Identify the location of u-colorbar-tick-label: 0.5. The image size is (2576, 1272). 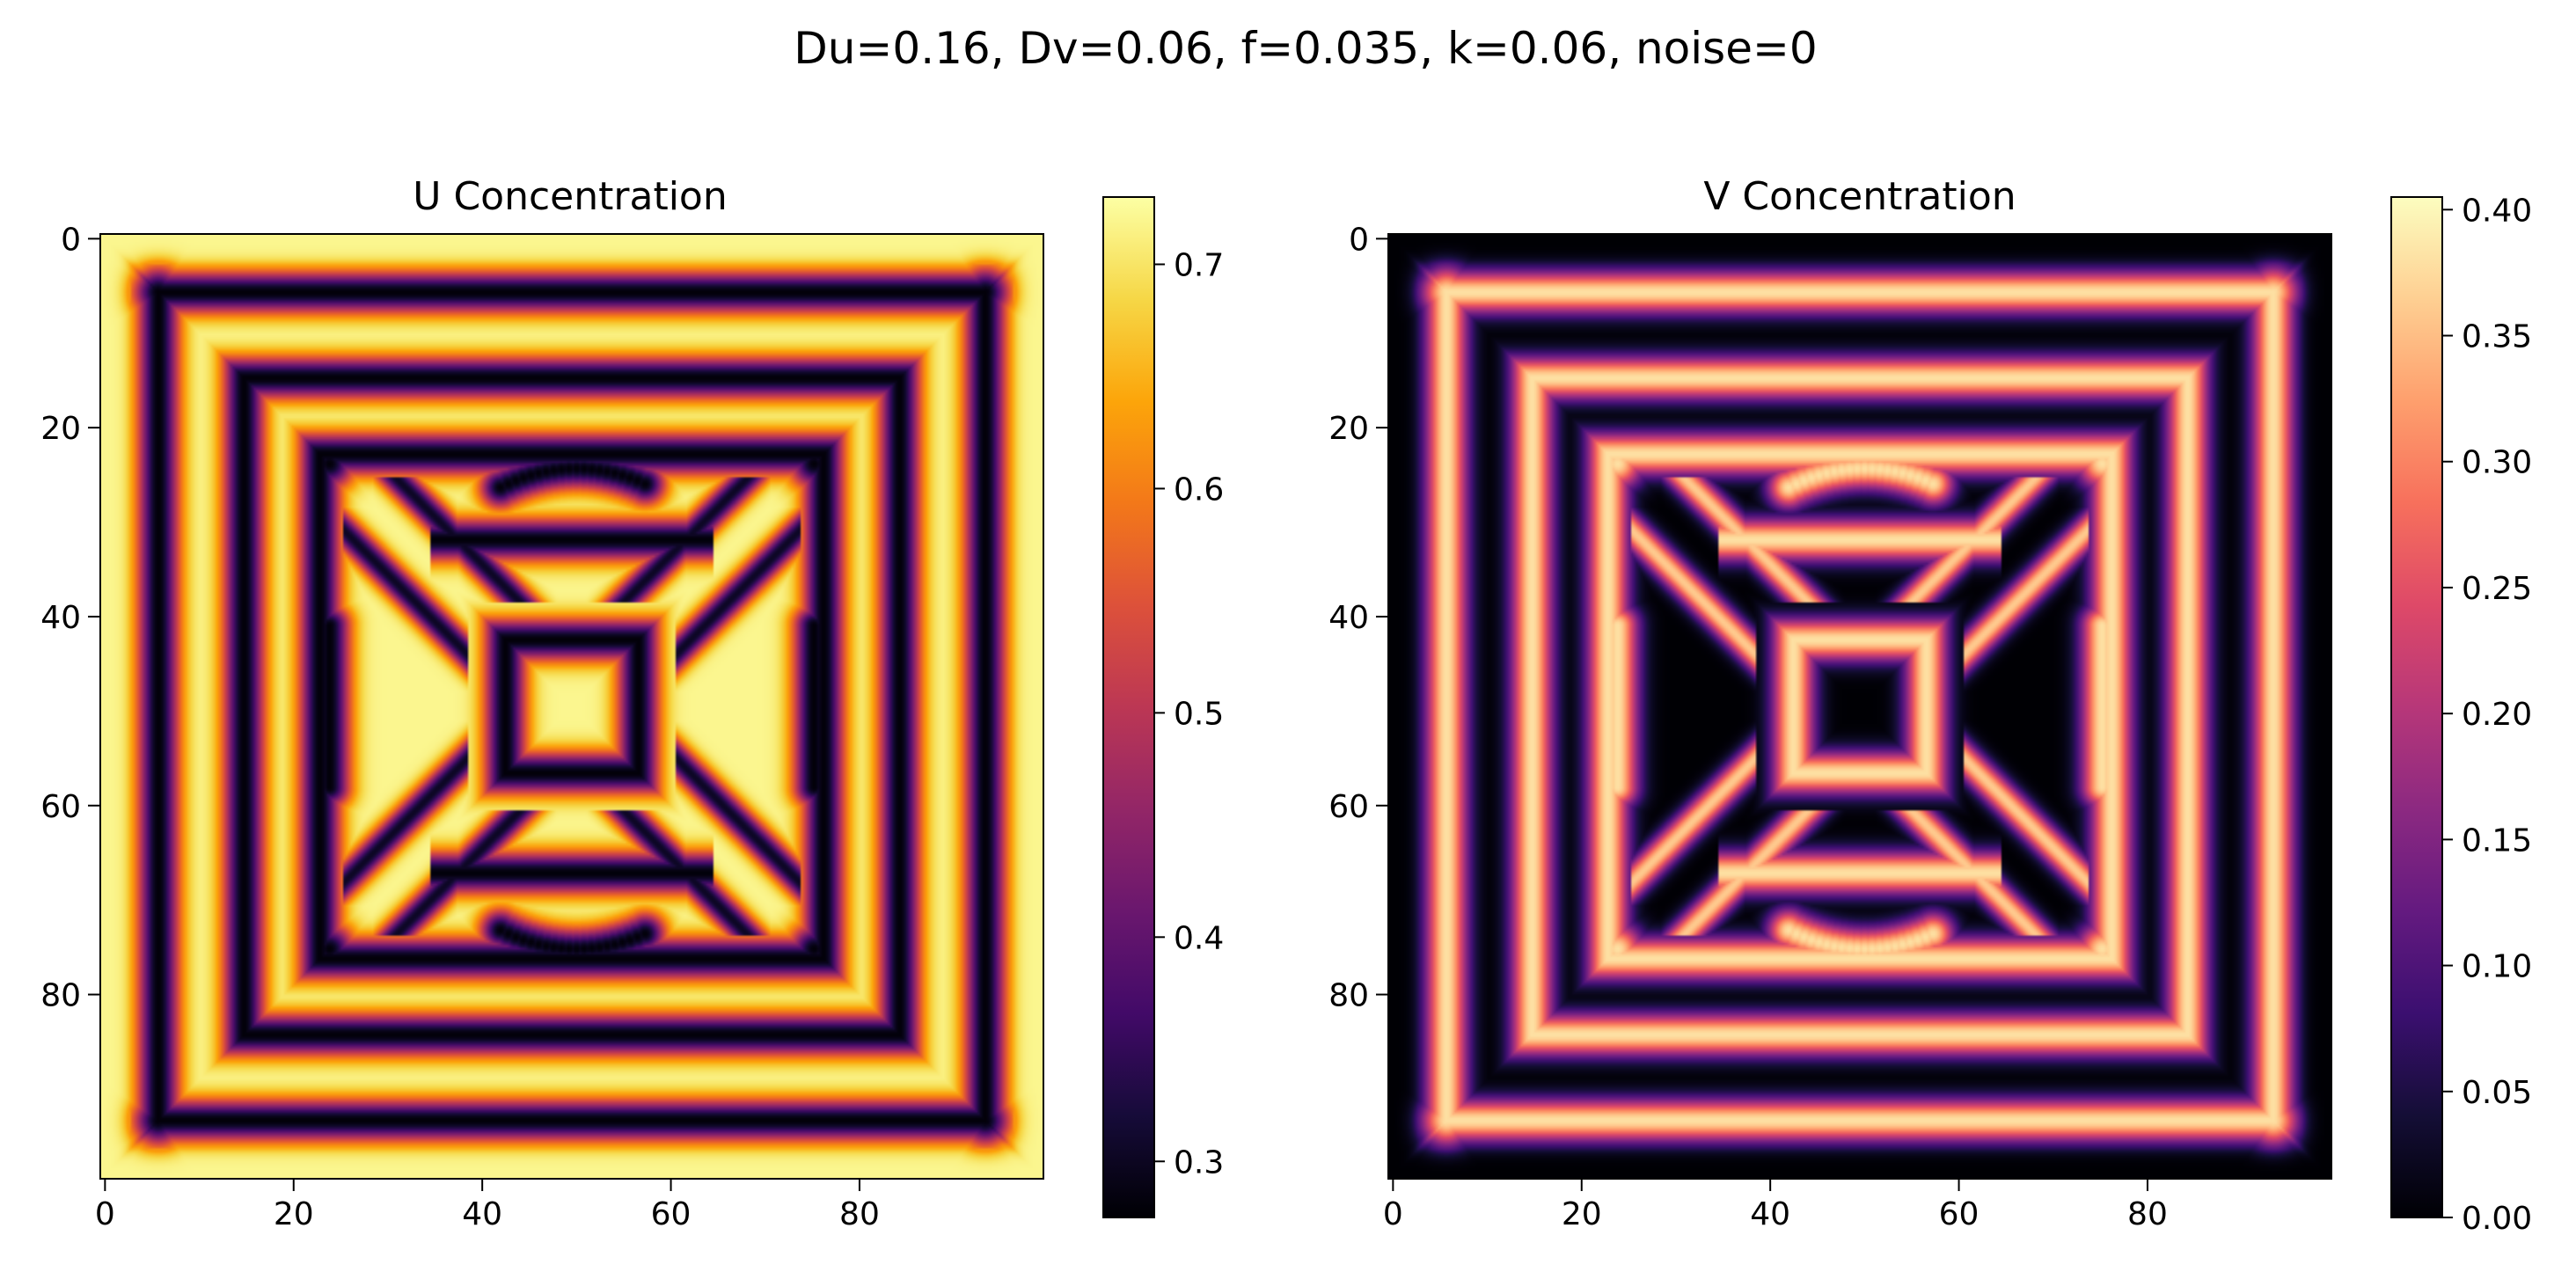
(1199, 714).